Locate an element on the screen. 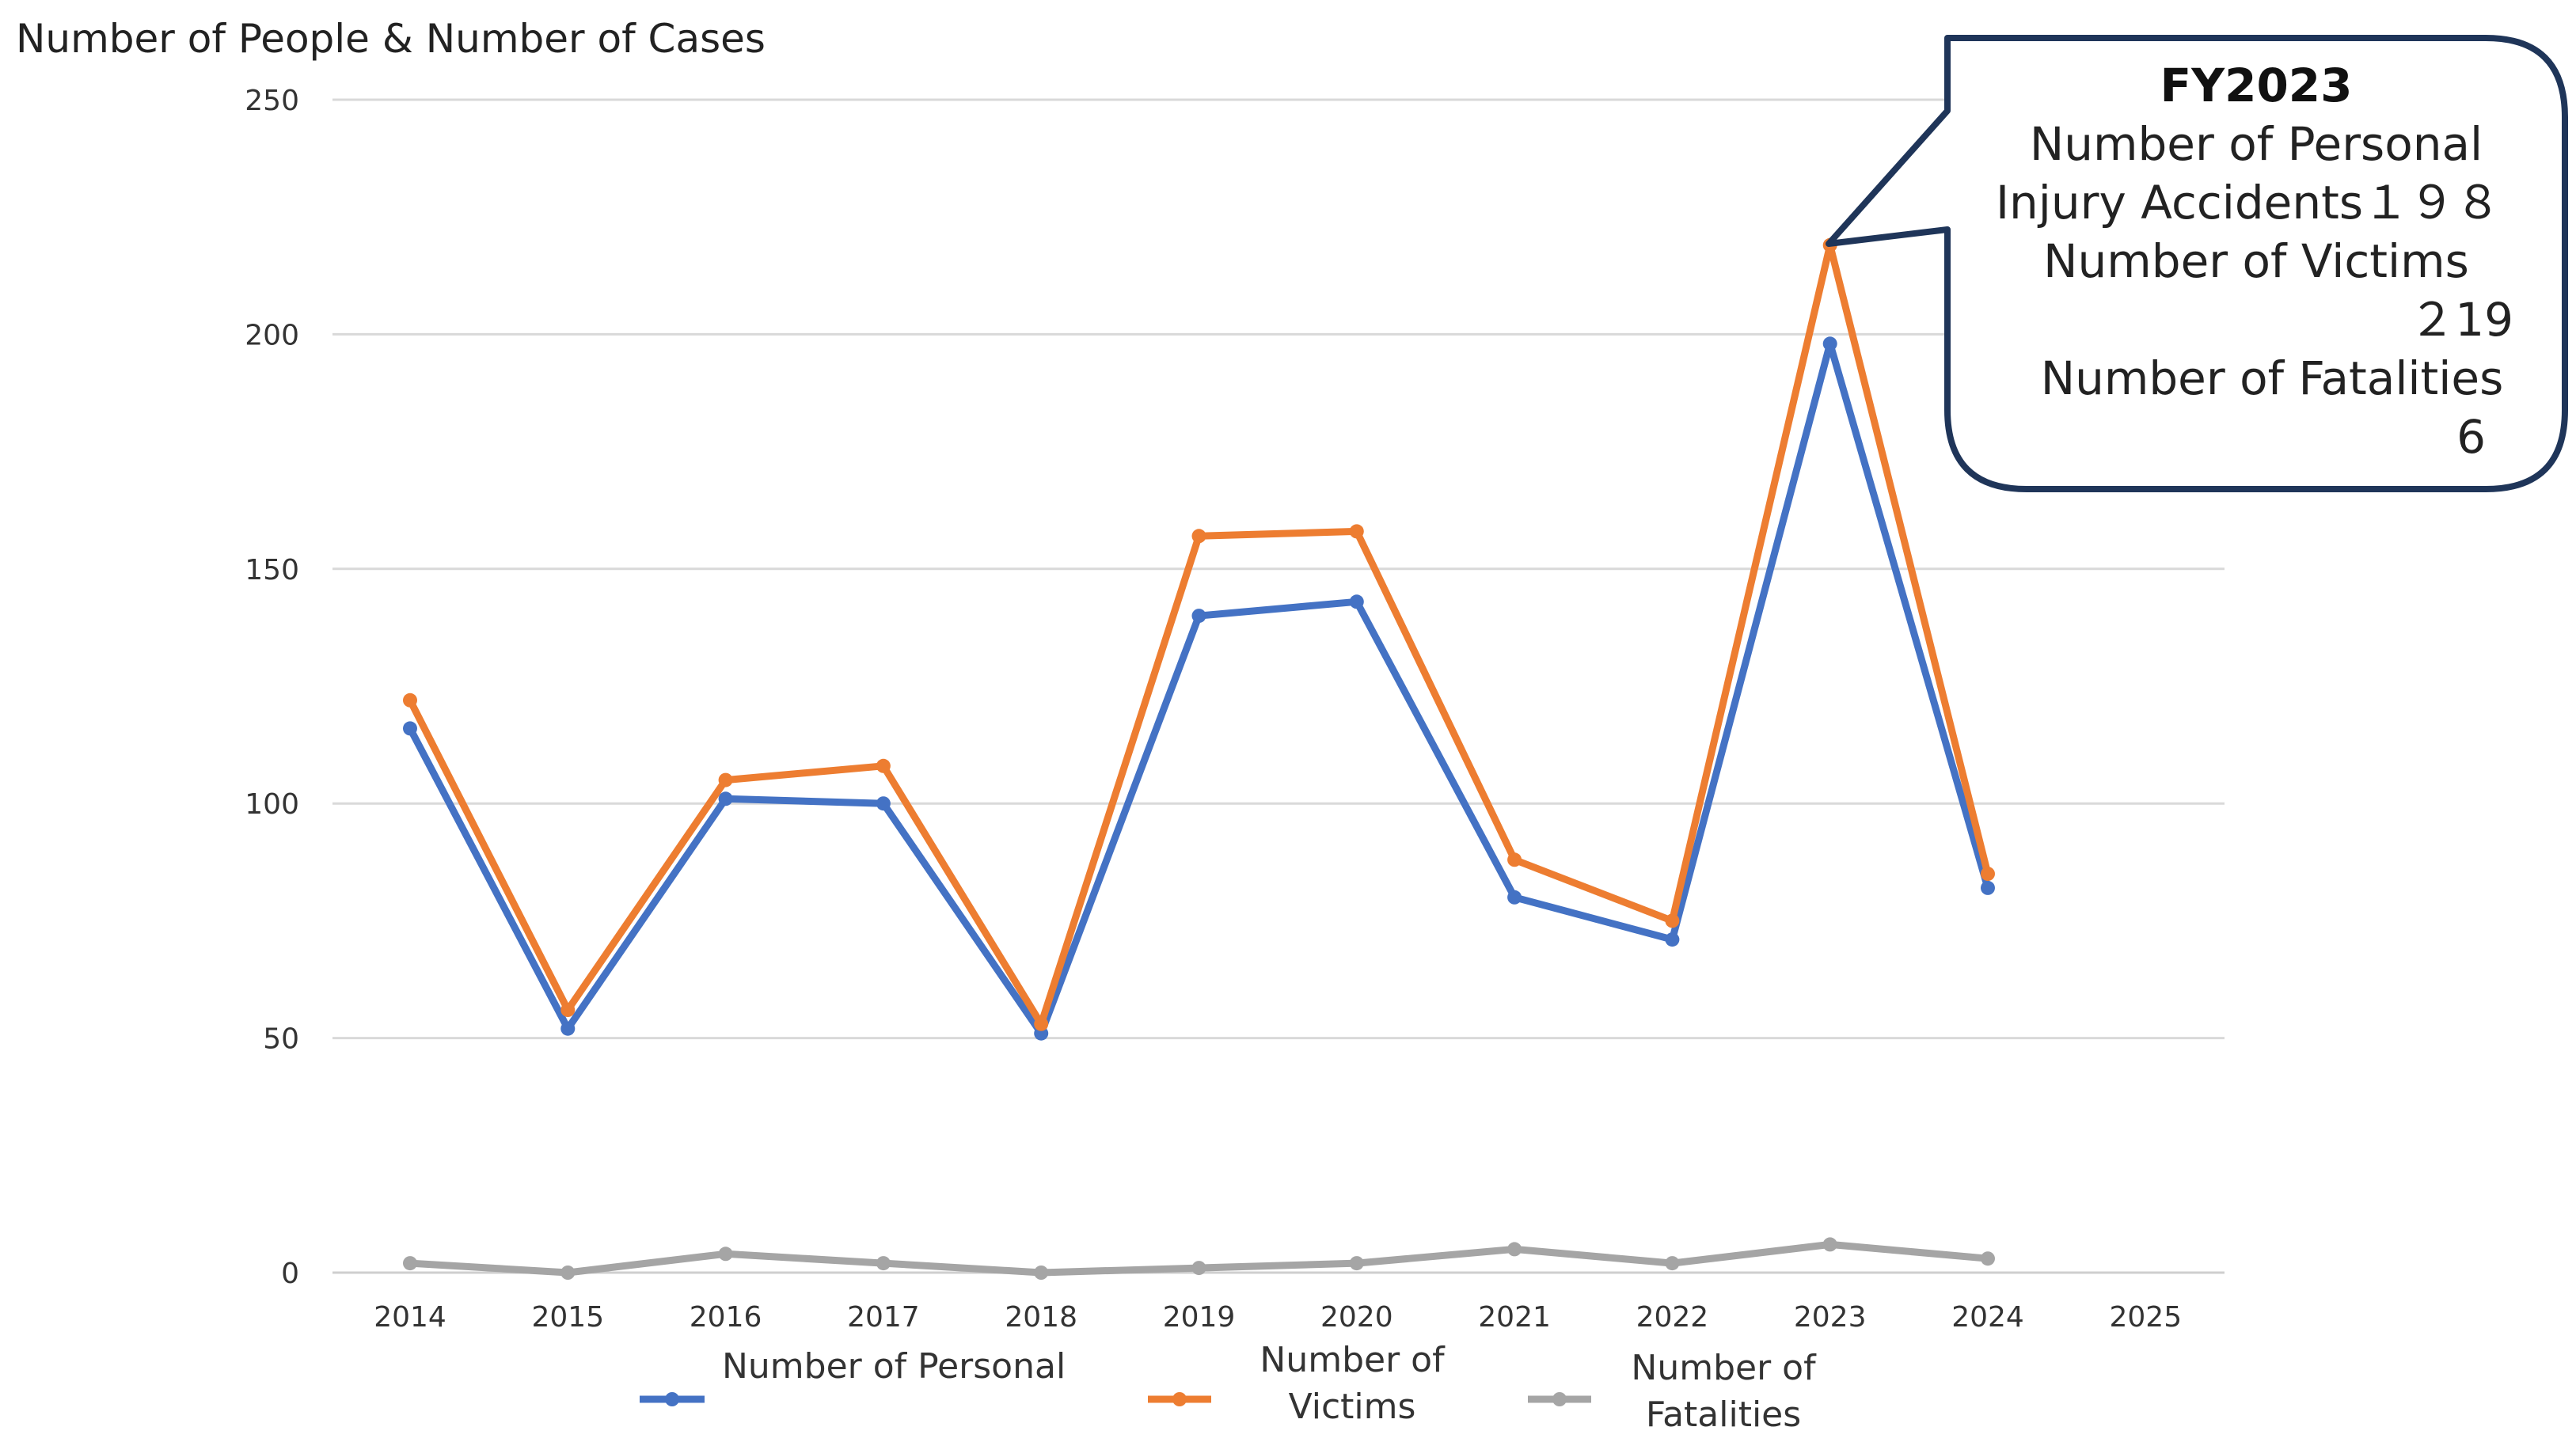 Image resolution: width=2576 pixels, height=1442 pixels. x-tick-label: 2019 is located at coordinates (1199, 1317).